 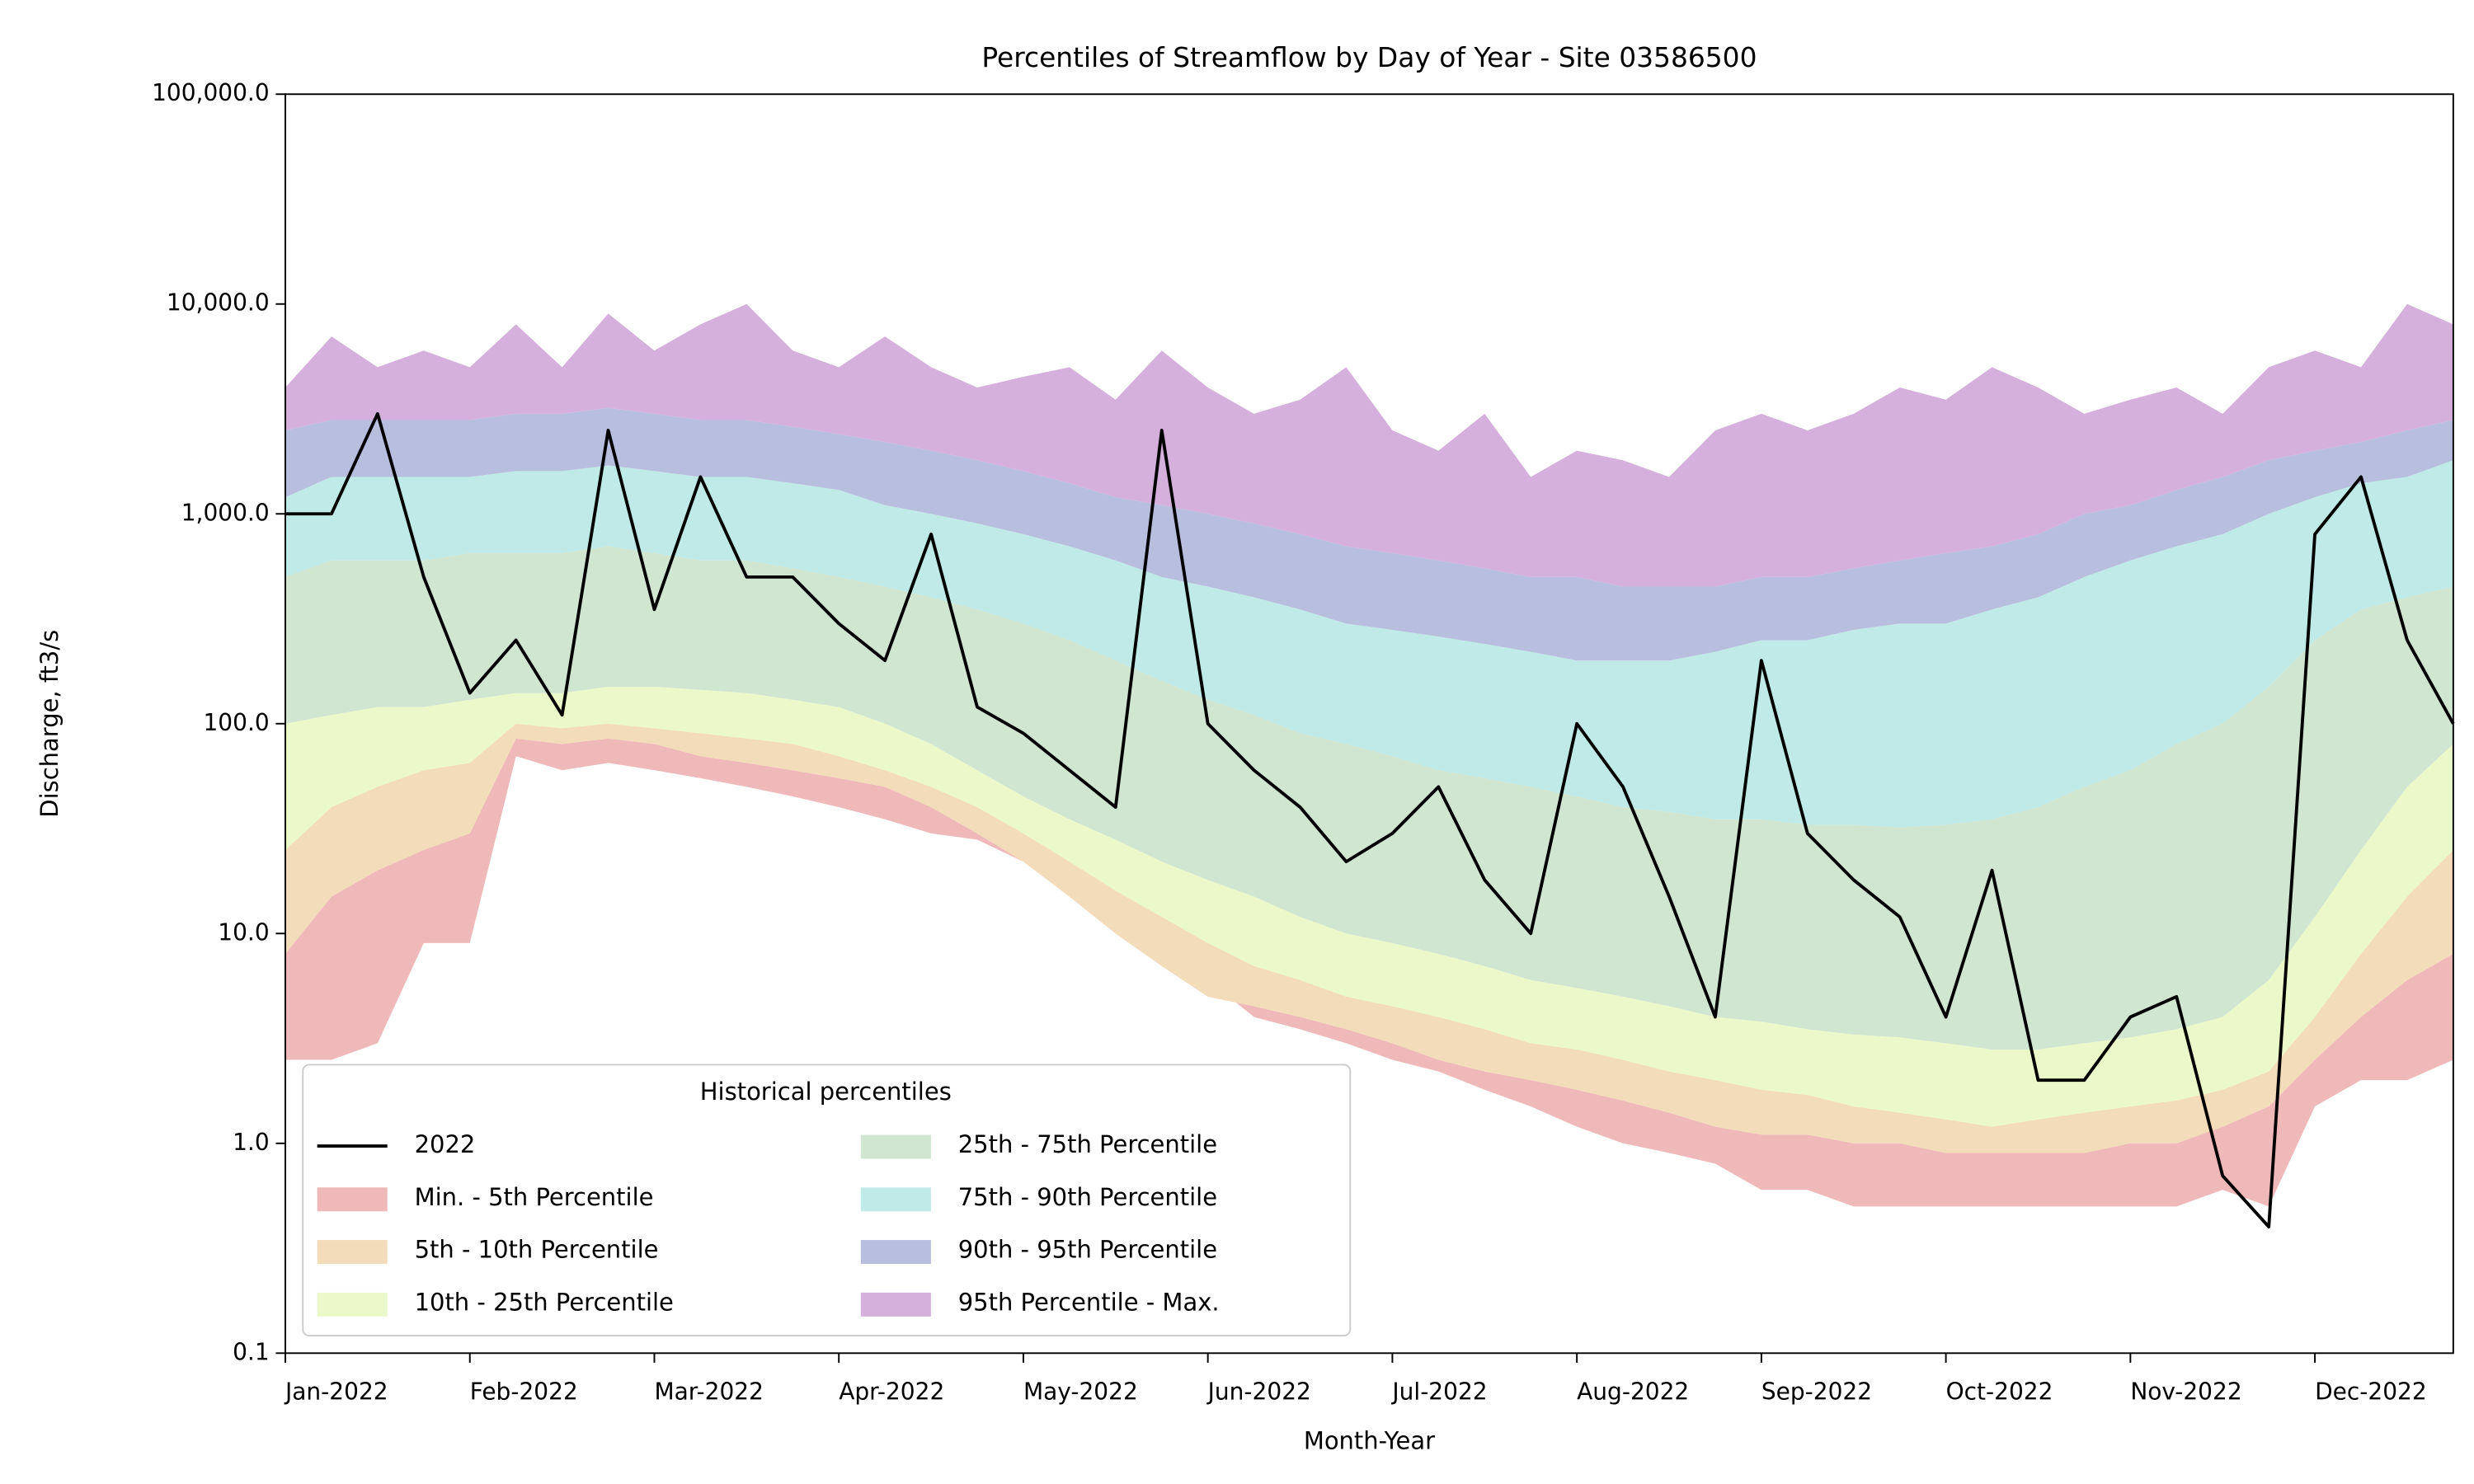 I want to click on x-tick-label: Sep-2022, so click(x=1816, y=1392).